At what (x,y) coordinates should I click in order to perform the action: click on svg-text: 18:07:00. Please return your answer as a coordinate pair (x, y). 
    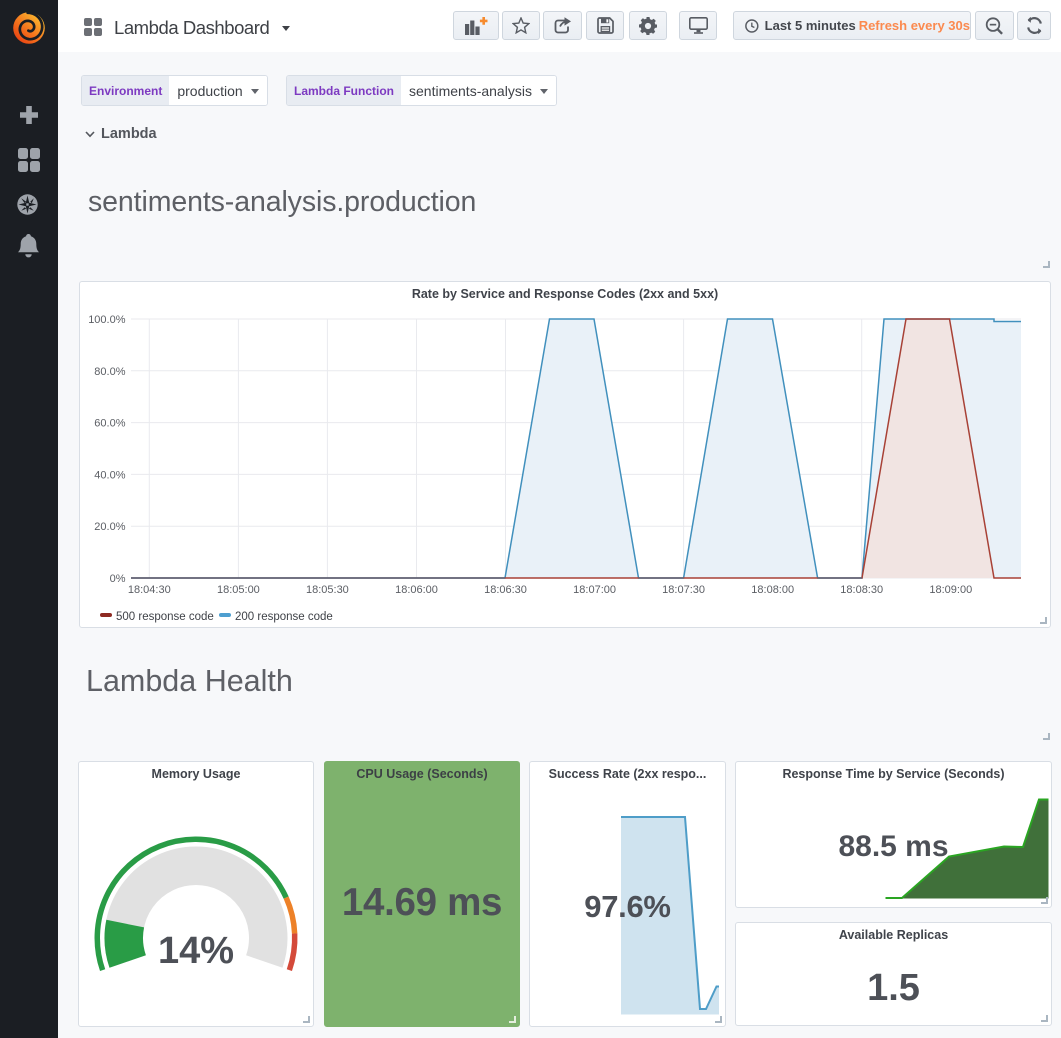
    Looking at the image, I should click on (594, 590).